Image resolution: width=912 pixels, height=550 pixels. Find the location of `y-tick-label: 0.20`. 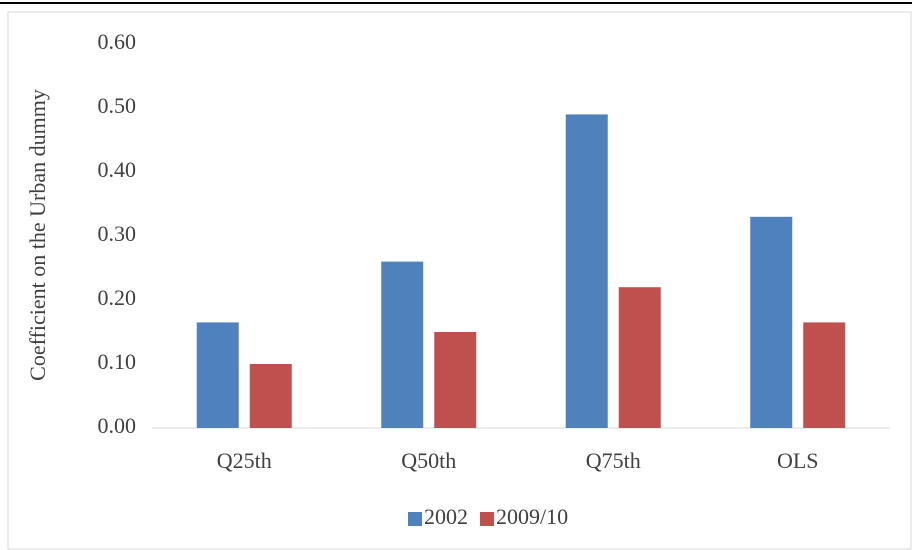

y-tick-label: 0.20 is located at coordinates (117, 297).